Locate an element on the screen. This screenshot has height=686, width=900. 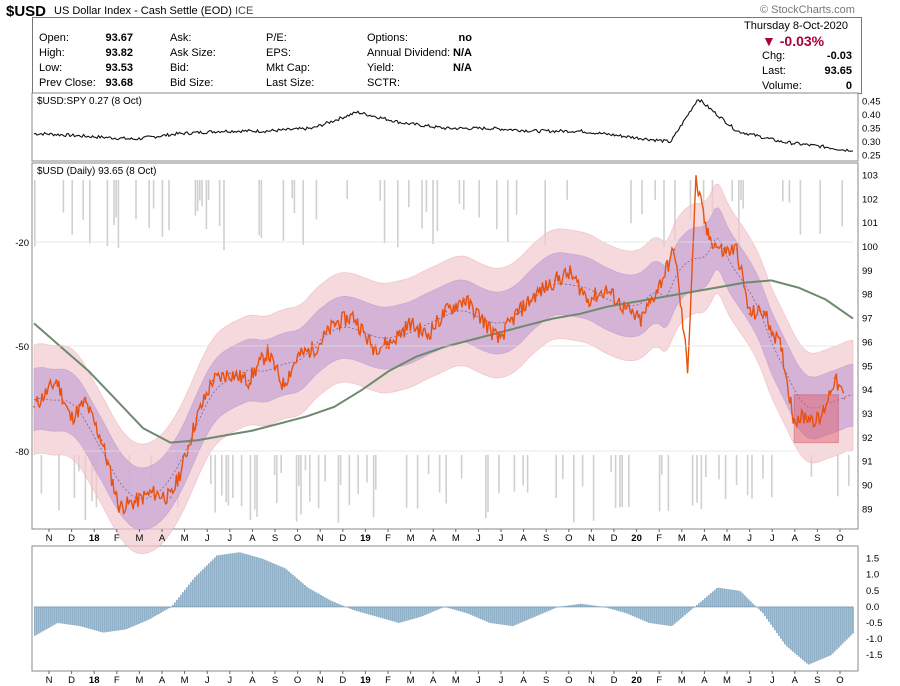
oscillator-tick-label: -1.5 is located at coordinates (874, 655).